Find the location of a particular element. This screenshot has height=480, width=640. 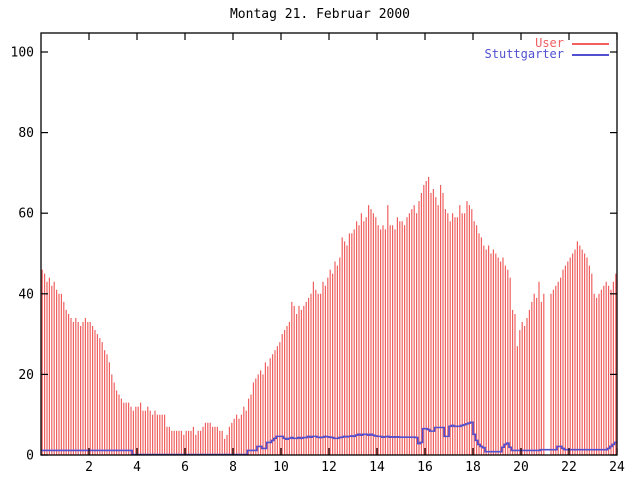

svg-text: 80 is located at coordinates (26, 133).